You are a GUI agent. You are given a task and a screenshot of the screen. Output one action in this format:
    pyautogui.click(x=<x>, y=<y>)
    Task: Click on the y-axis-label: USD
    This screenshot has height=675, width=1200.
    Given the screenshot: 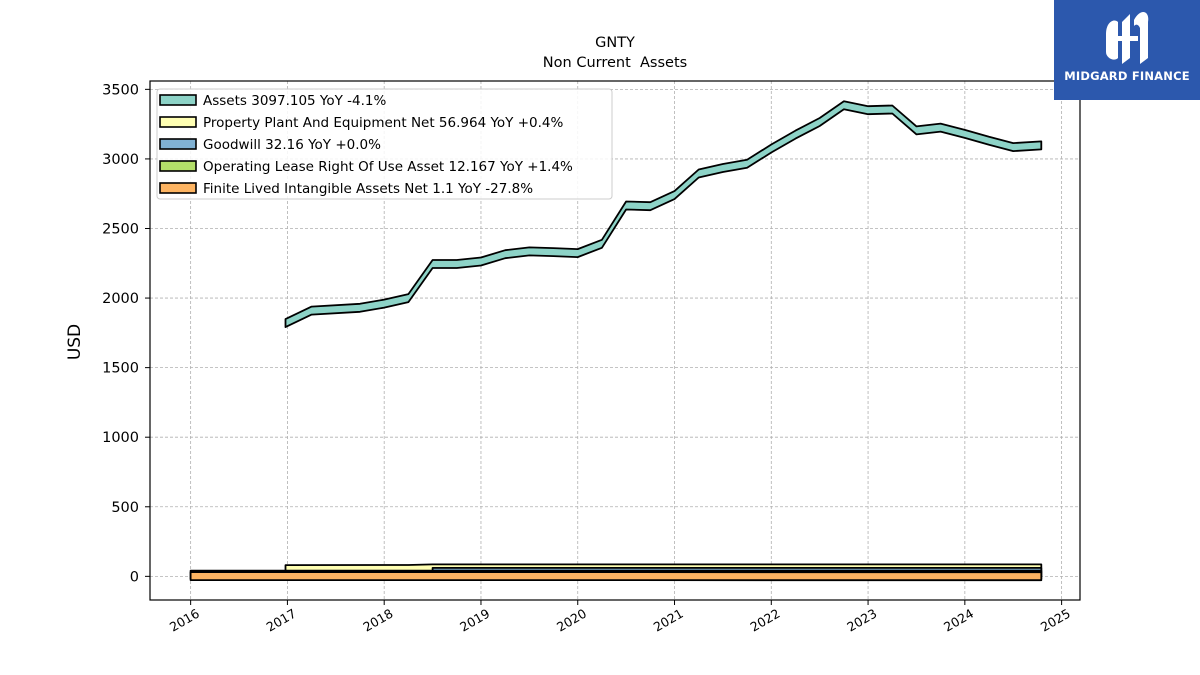 What is the action you would take?
    pyautogui.click(x=75, y=342)
    